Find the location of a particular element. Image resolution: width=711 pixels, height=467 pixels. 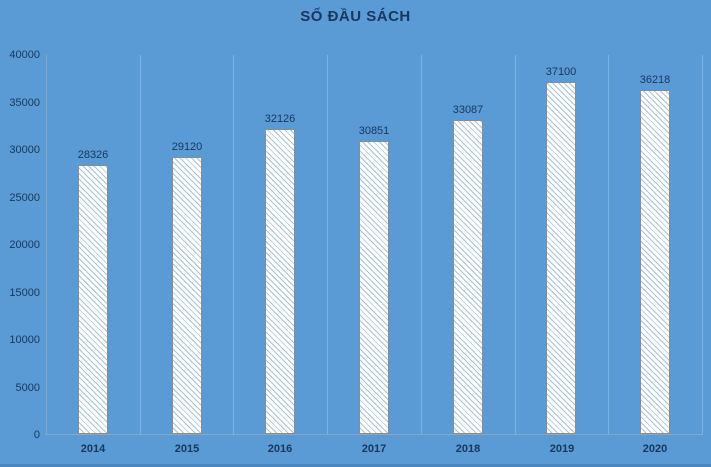

bar-value-label: 32126 is located at coordinates (280, 119).